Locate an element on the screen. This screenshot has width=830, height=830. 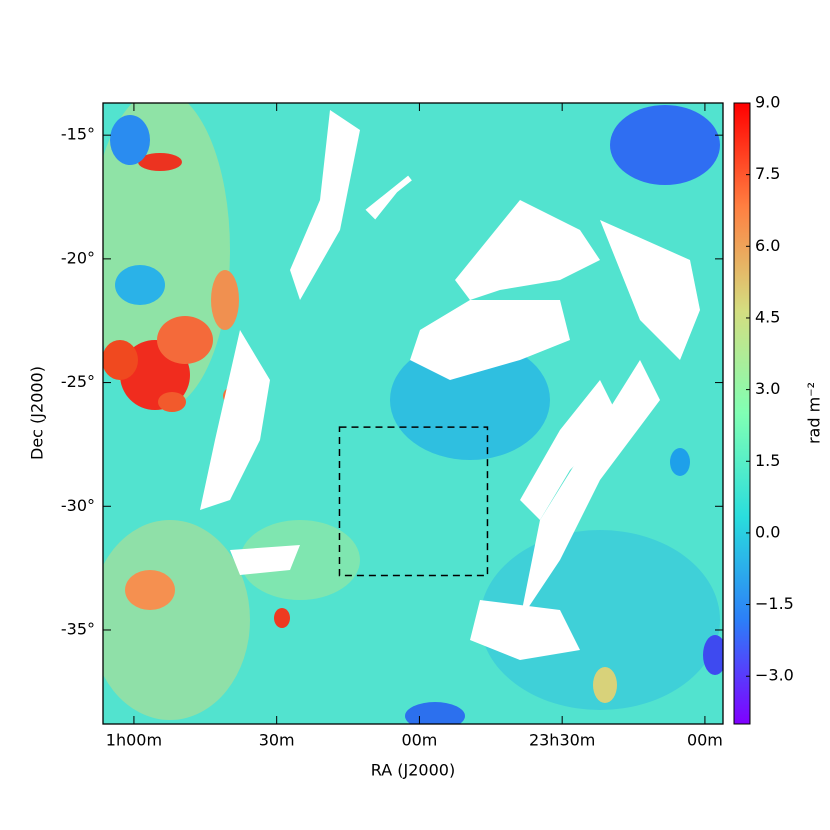
y-tick-label: -25° is located at coordinates (78, 381).